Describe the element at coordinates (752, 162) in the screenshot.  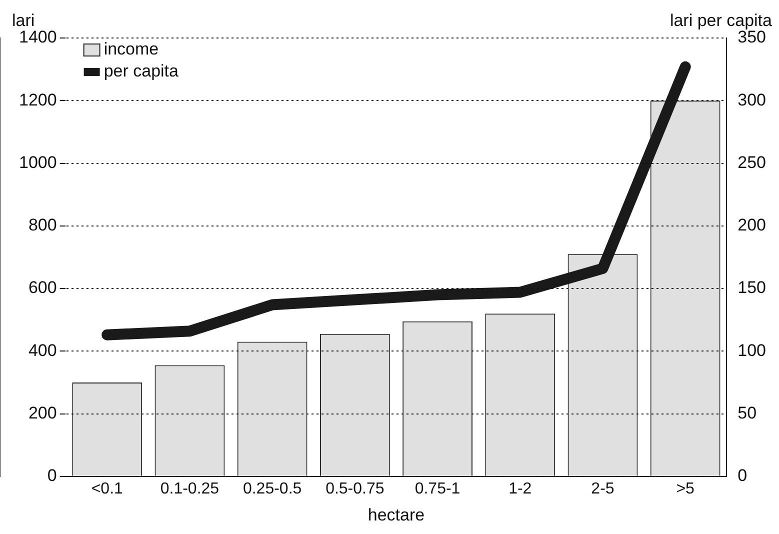
I see `y2-tick-label: 250` at that location.